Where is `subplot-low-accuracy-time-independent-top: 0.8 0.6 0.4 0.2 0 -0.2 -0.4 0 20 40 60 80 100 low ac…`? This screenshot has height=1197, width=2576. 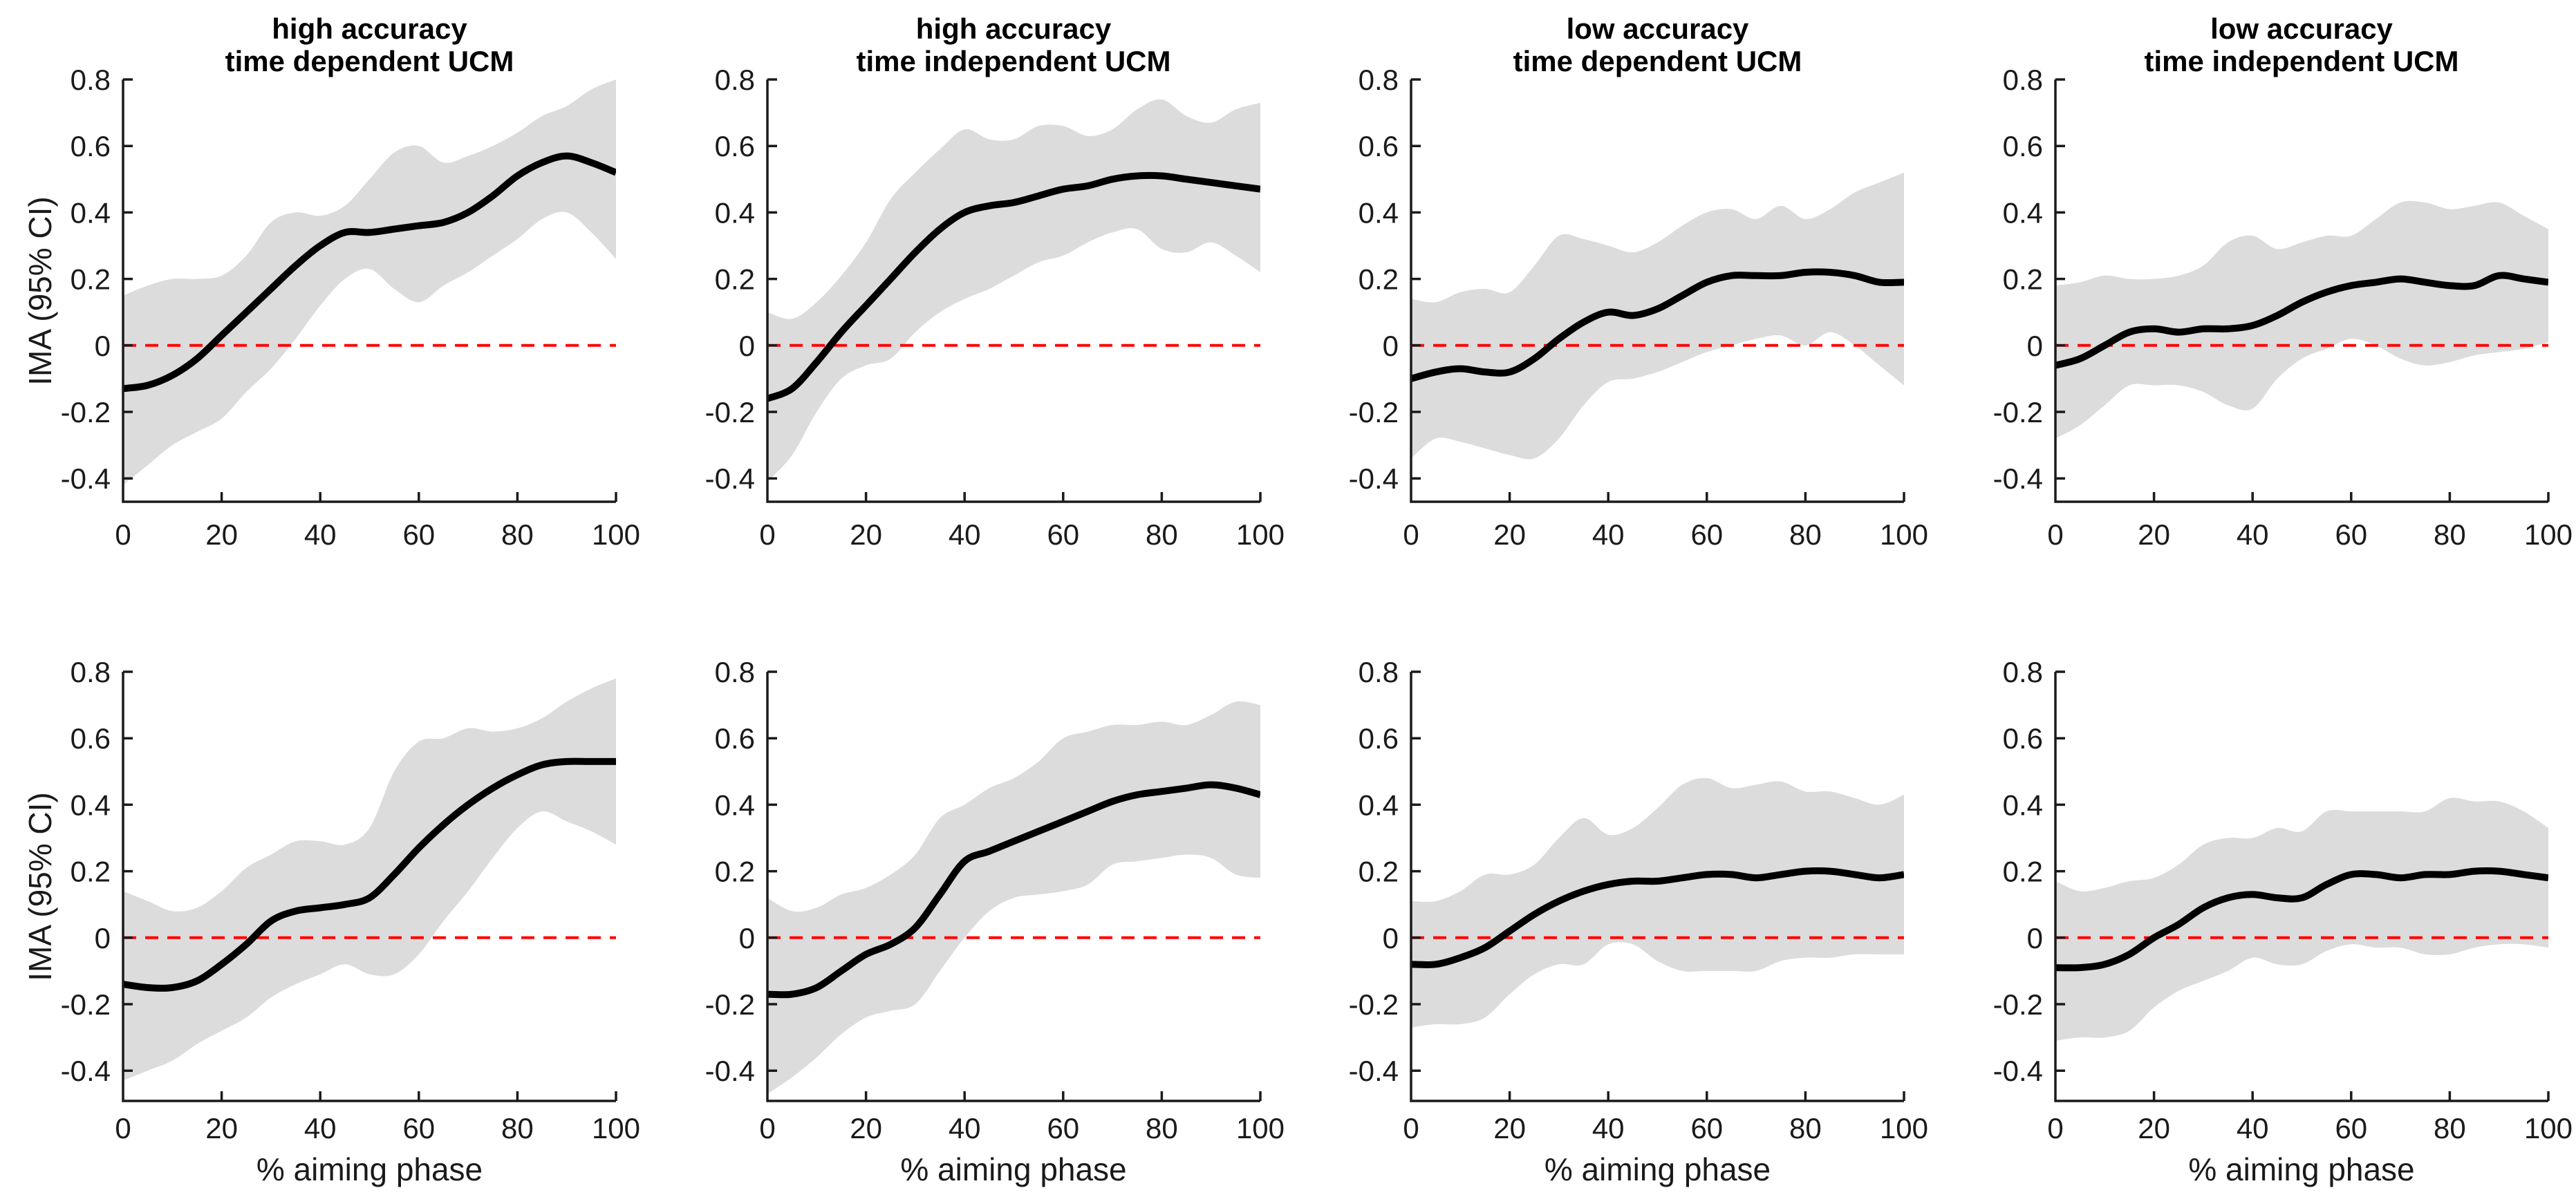 subplot-low-accuracy-time-independent-top: 0.8 0.6 0.4 0.2 0 -0.2 -0.4 0 20 40 60 80 100 low ac… is located at coordinates (2254, 299).